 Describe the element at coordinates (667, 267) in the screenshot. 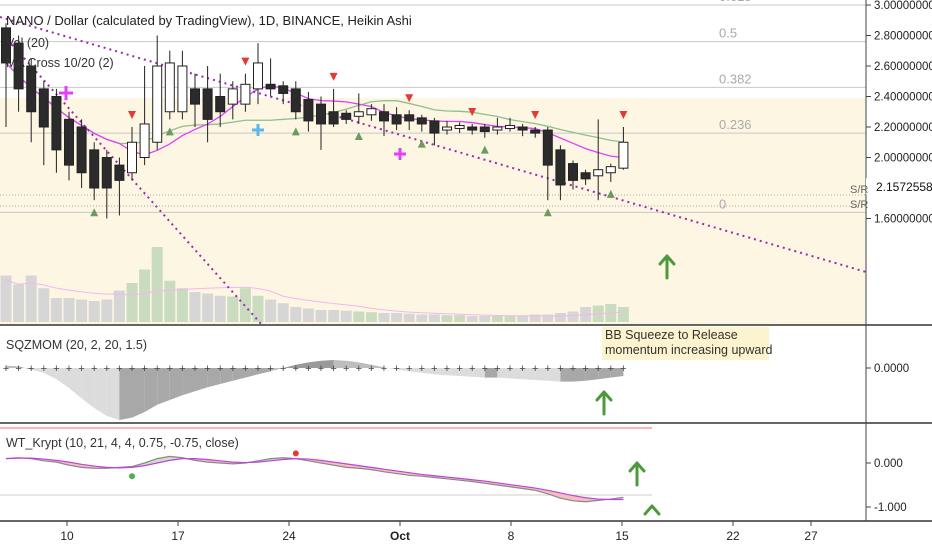

I see `arrow-up-icon` at that location.